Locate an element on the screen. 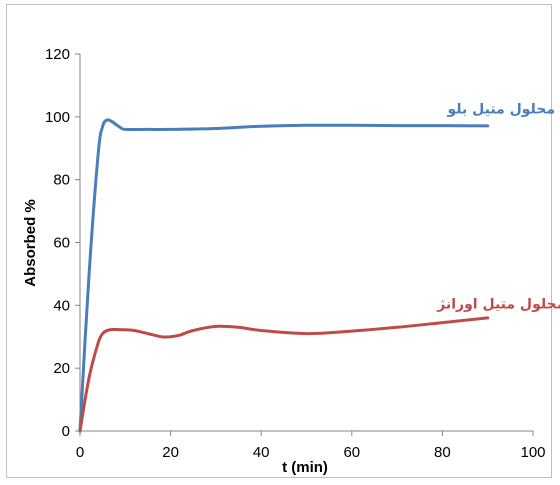 The width and height of the screenshot is (560, 485). x-tick-label: 60 is located at coordinates (351, 452).